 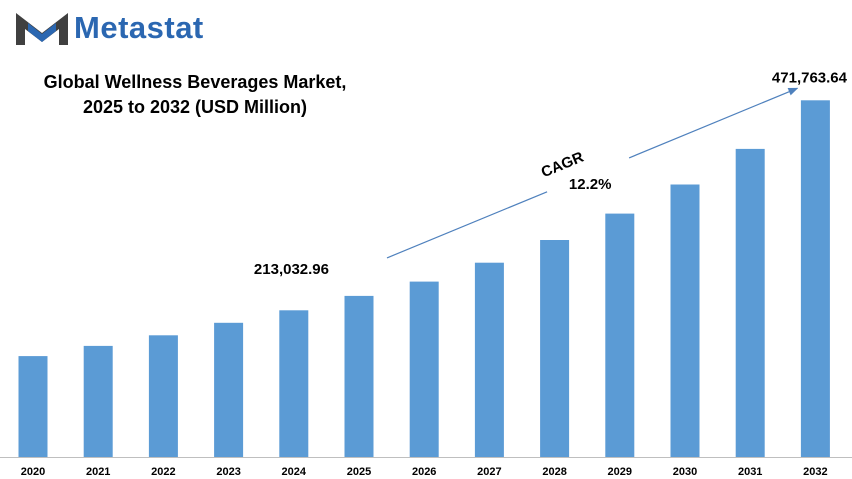 What do you see at coordinates (750, 302) in the screenshot?
I see `bar-2031` at bounding box center [750, 302].